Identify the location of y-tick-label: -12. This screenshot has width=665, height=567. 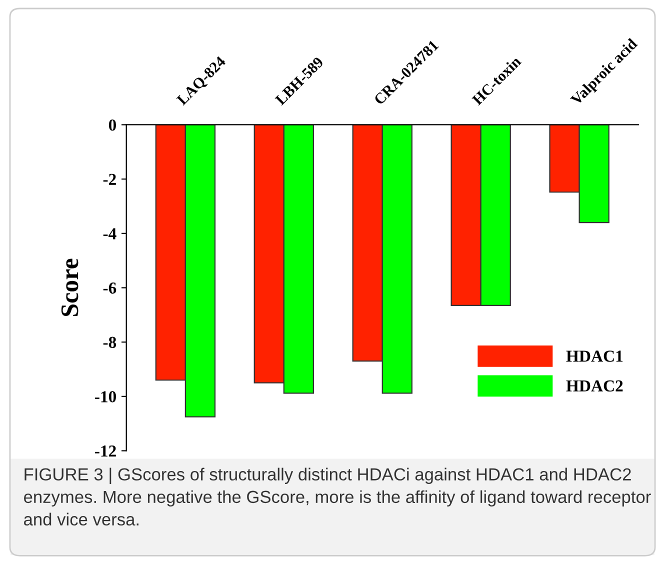
(105, 451).